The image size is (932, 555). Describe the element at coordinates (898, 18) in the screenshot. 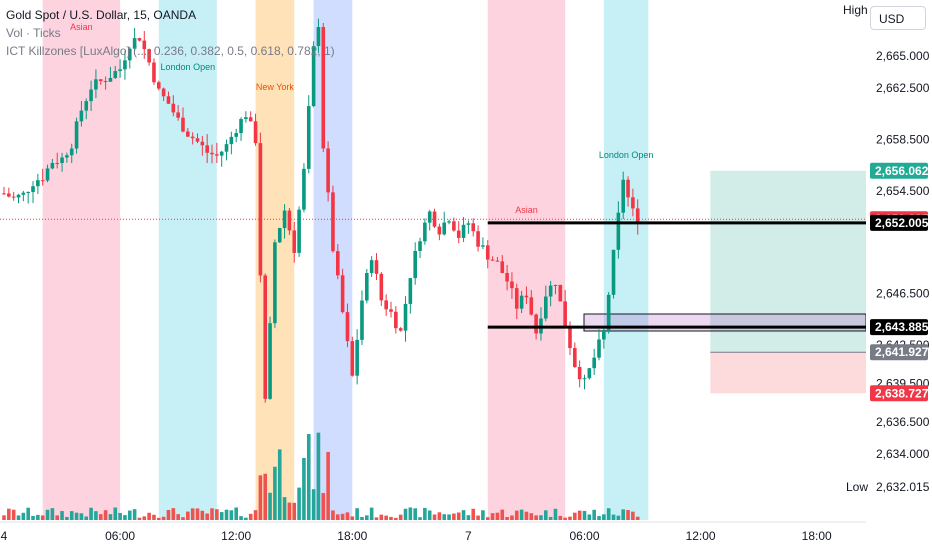

I see `currency-button: USD` at that location.